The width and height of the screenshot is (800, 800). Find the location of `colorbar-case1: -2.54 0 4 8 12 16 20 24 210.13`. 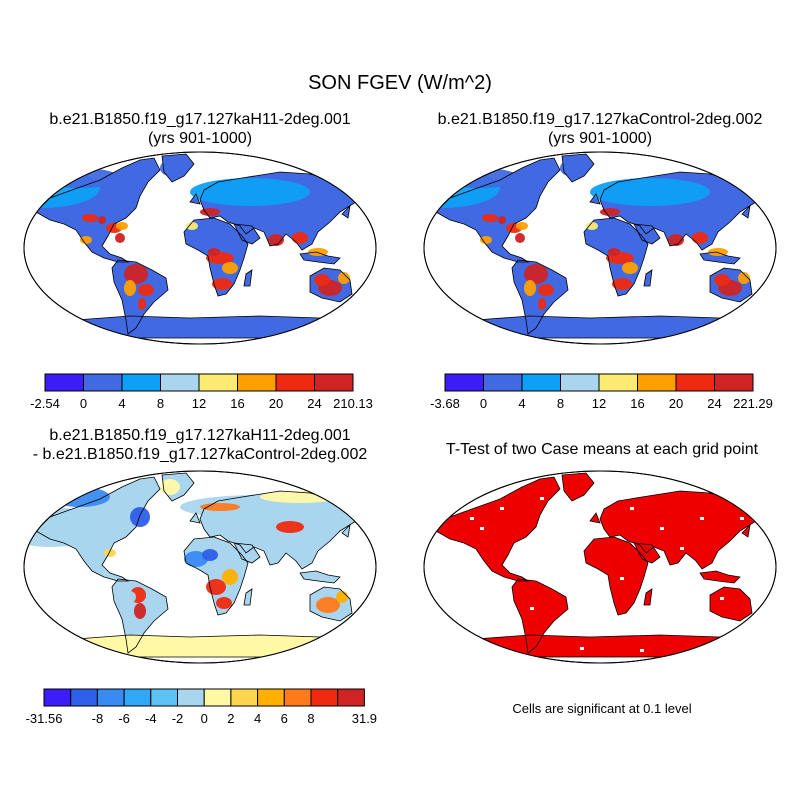

colorbar-case1: -2.54 0 4 8 12 16 20 24 210.13 is located at coordinates (201, 392).